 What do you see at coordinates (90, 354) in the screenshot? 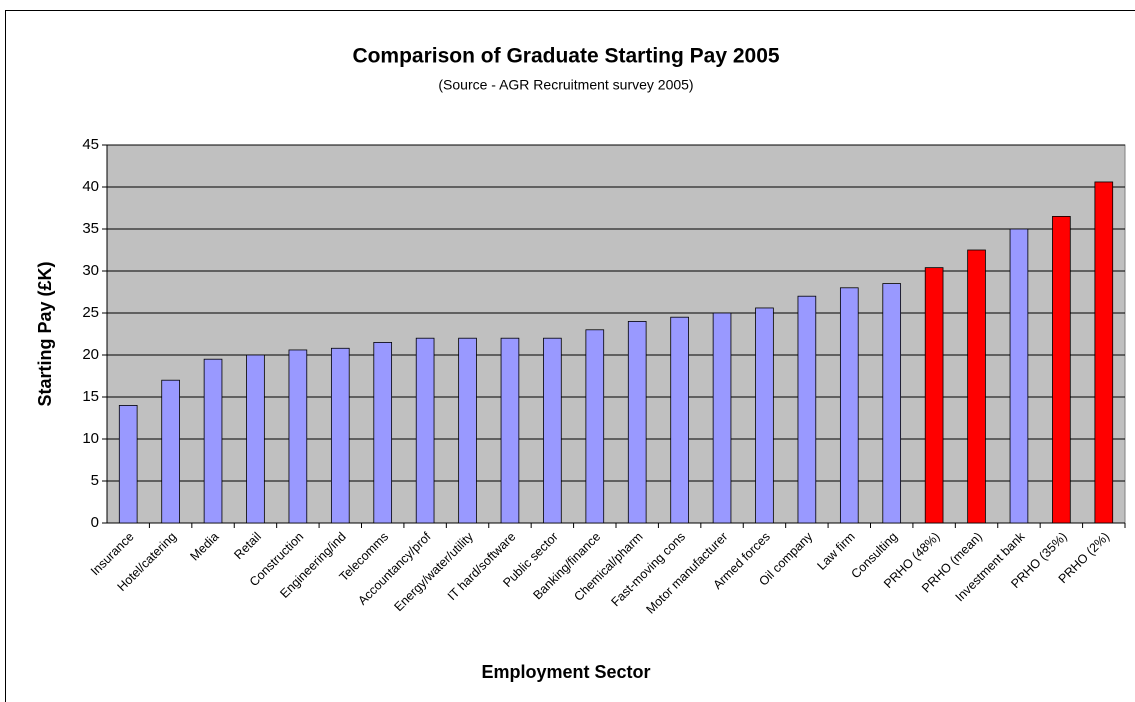
I see `y-tick-label: 20` at bounding box center [90, 354].